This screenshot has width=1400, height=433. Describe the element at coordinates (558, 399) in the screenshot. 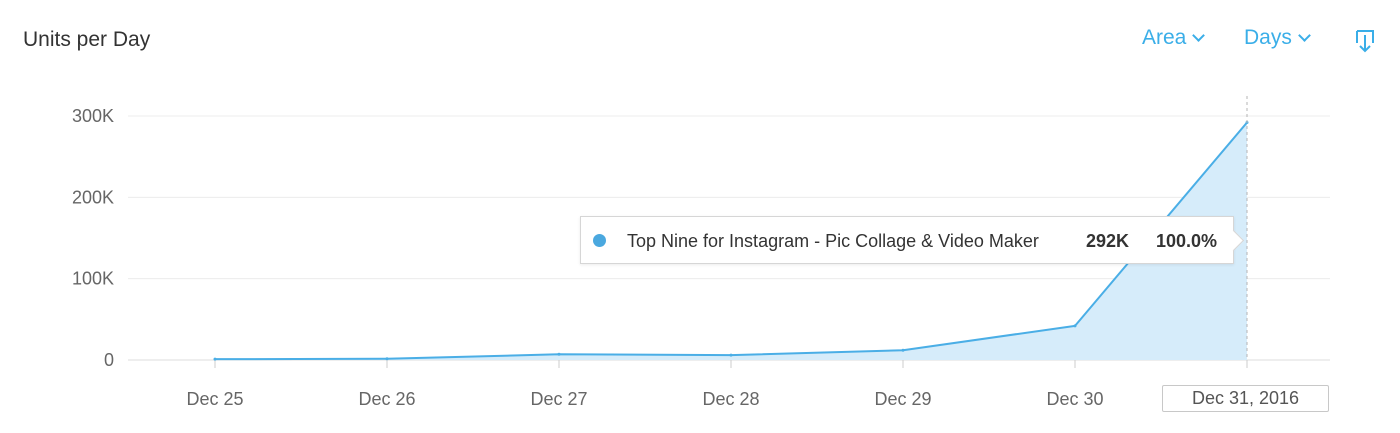

I see `x-tick-label: Dec 27` at that location.